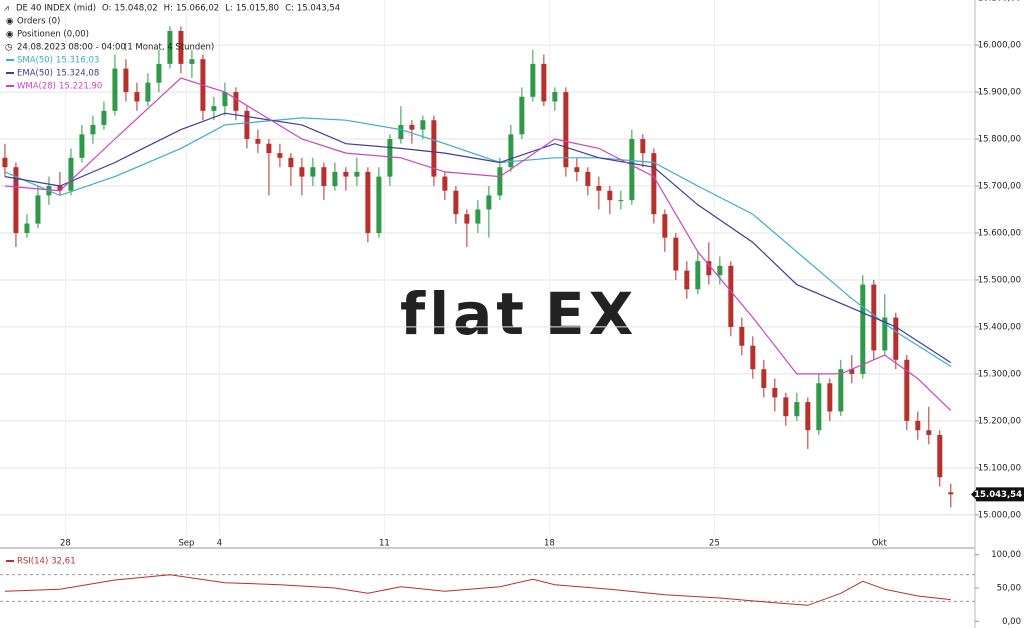 The height and width of the screenshot is (628, 1024). I want to click on ohlc-name: L:, so click(229, 9).